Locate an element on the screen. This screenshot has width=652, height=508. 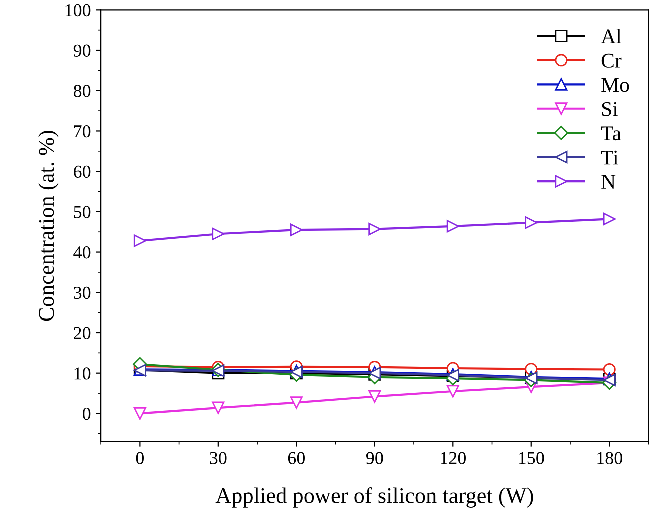
legend-label: Ti is located at coordinates (609, 157).